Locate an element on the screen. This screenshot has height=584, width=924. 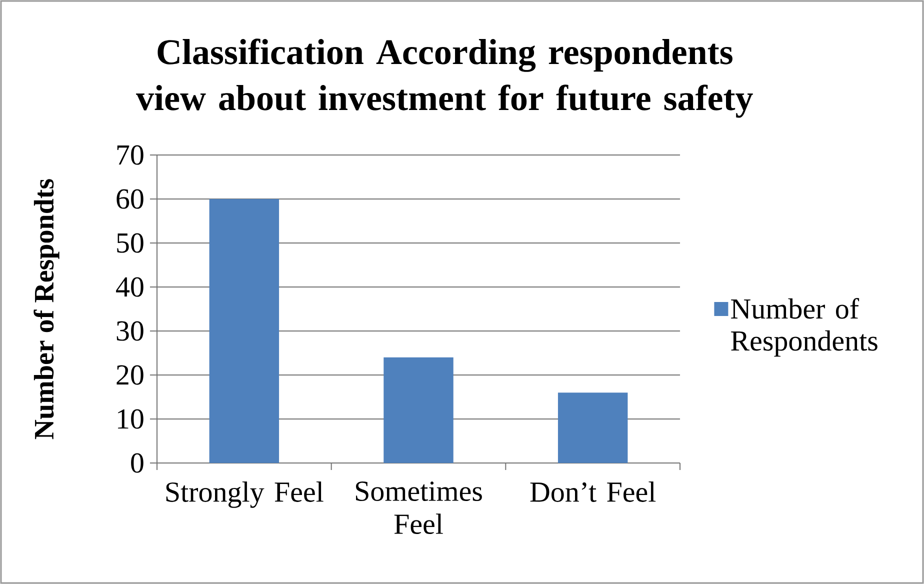
x-tick-label: Strongly Feel is located at coordinates (245, 495).